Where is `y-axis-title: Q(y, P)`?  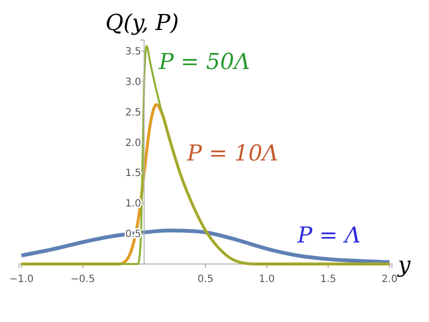 y-axis-title: Q(y, P) is located at coordinates (142, 23).